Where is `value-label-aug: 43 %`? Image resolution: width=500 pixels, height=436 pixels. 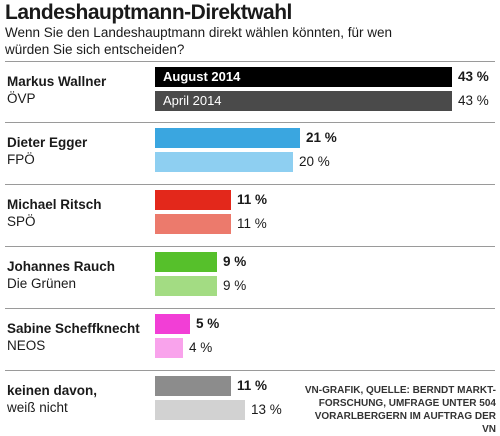
value-label-aug: 43 % is located at coordinates (473, 76).